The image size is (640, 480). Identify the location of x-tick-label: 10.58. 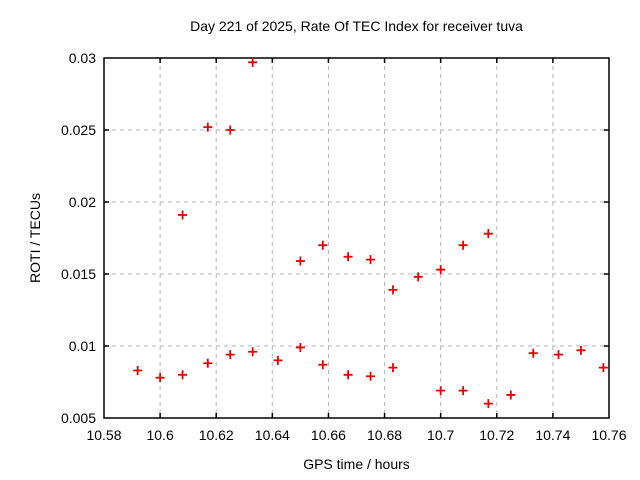
(104, 435).